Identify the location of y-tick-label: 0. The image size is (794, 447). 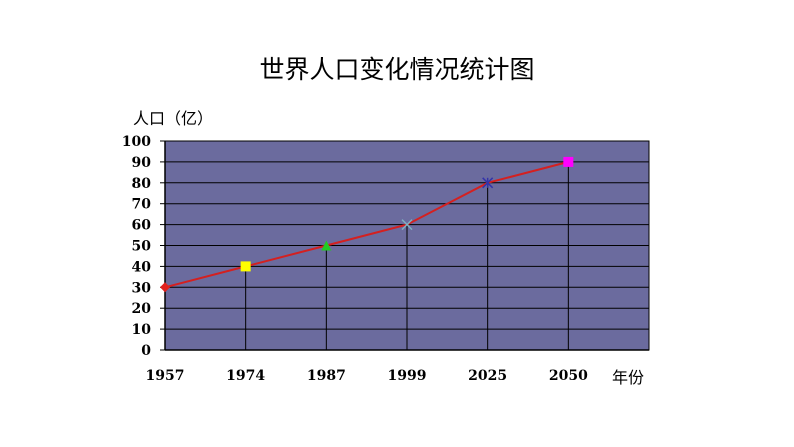
(146, 351).